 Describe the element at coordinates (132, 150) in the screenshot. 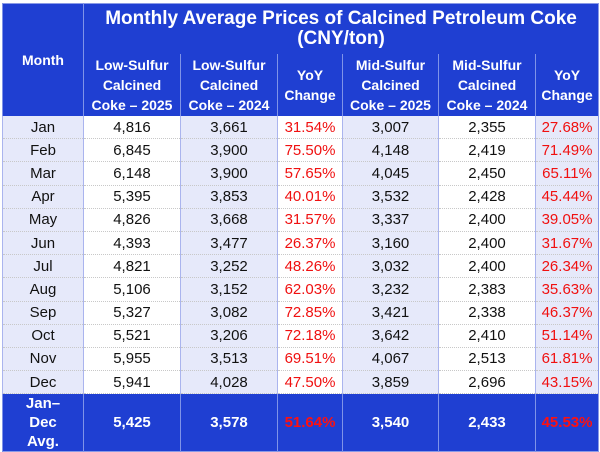

I see `cell-ls-2025: 6,845` at that location.